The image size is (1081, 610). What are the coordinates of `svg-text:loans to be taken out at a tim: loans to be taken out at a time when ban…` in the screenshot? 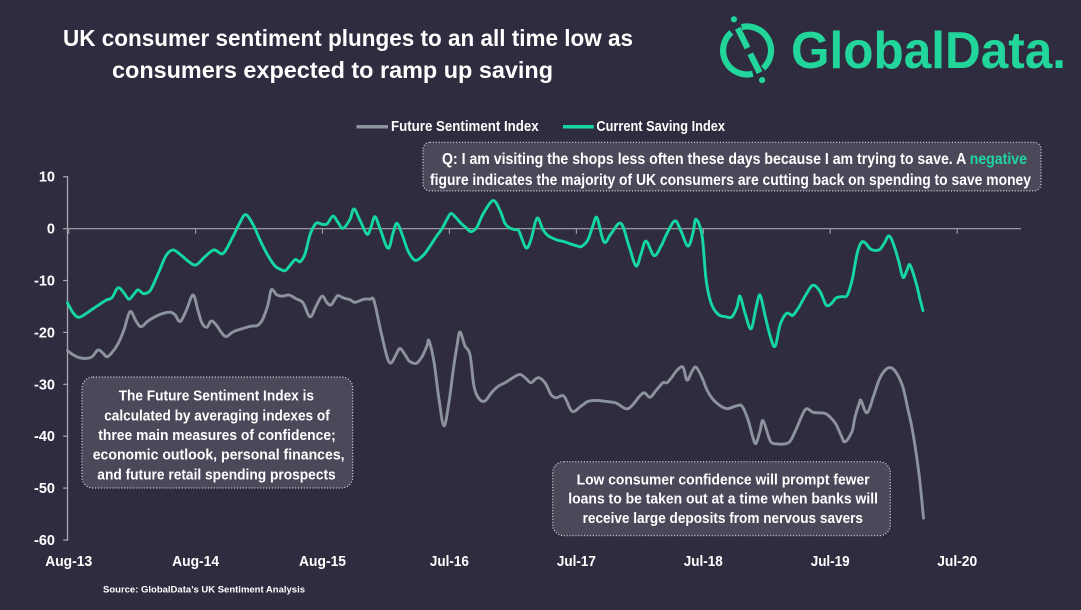 It's located at (723, 499).